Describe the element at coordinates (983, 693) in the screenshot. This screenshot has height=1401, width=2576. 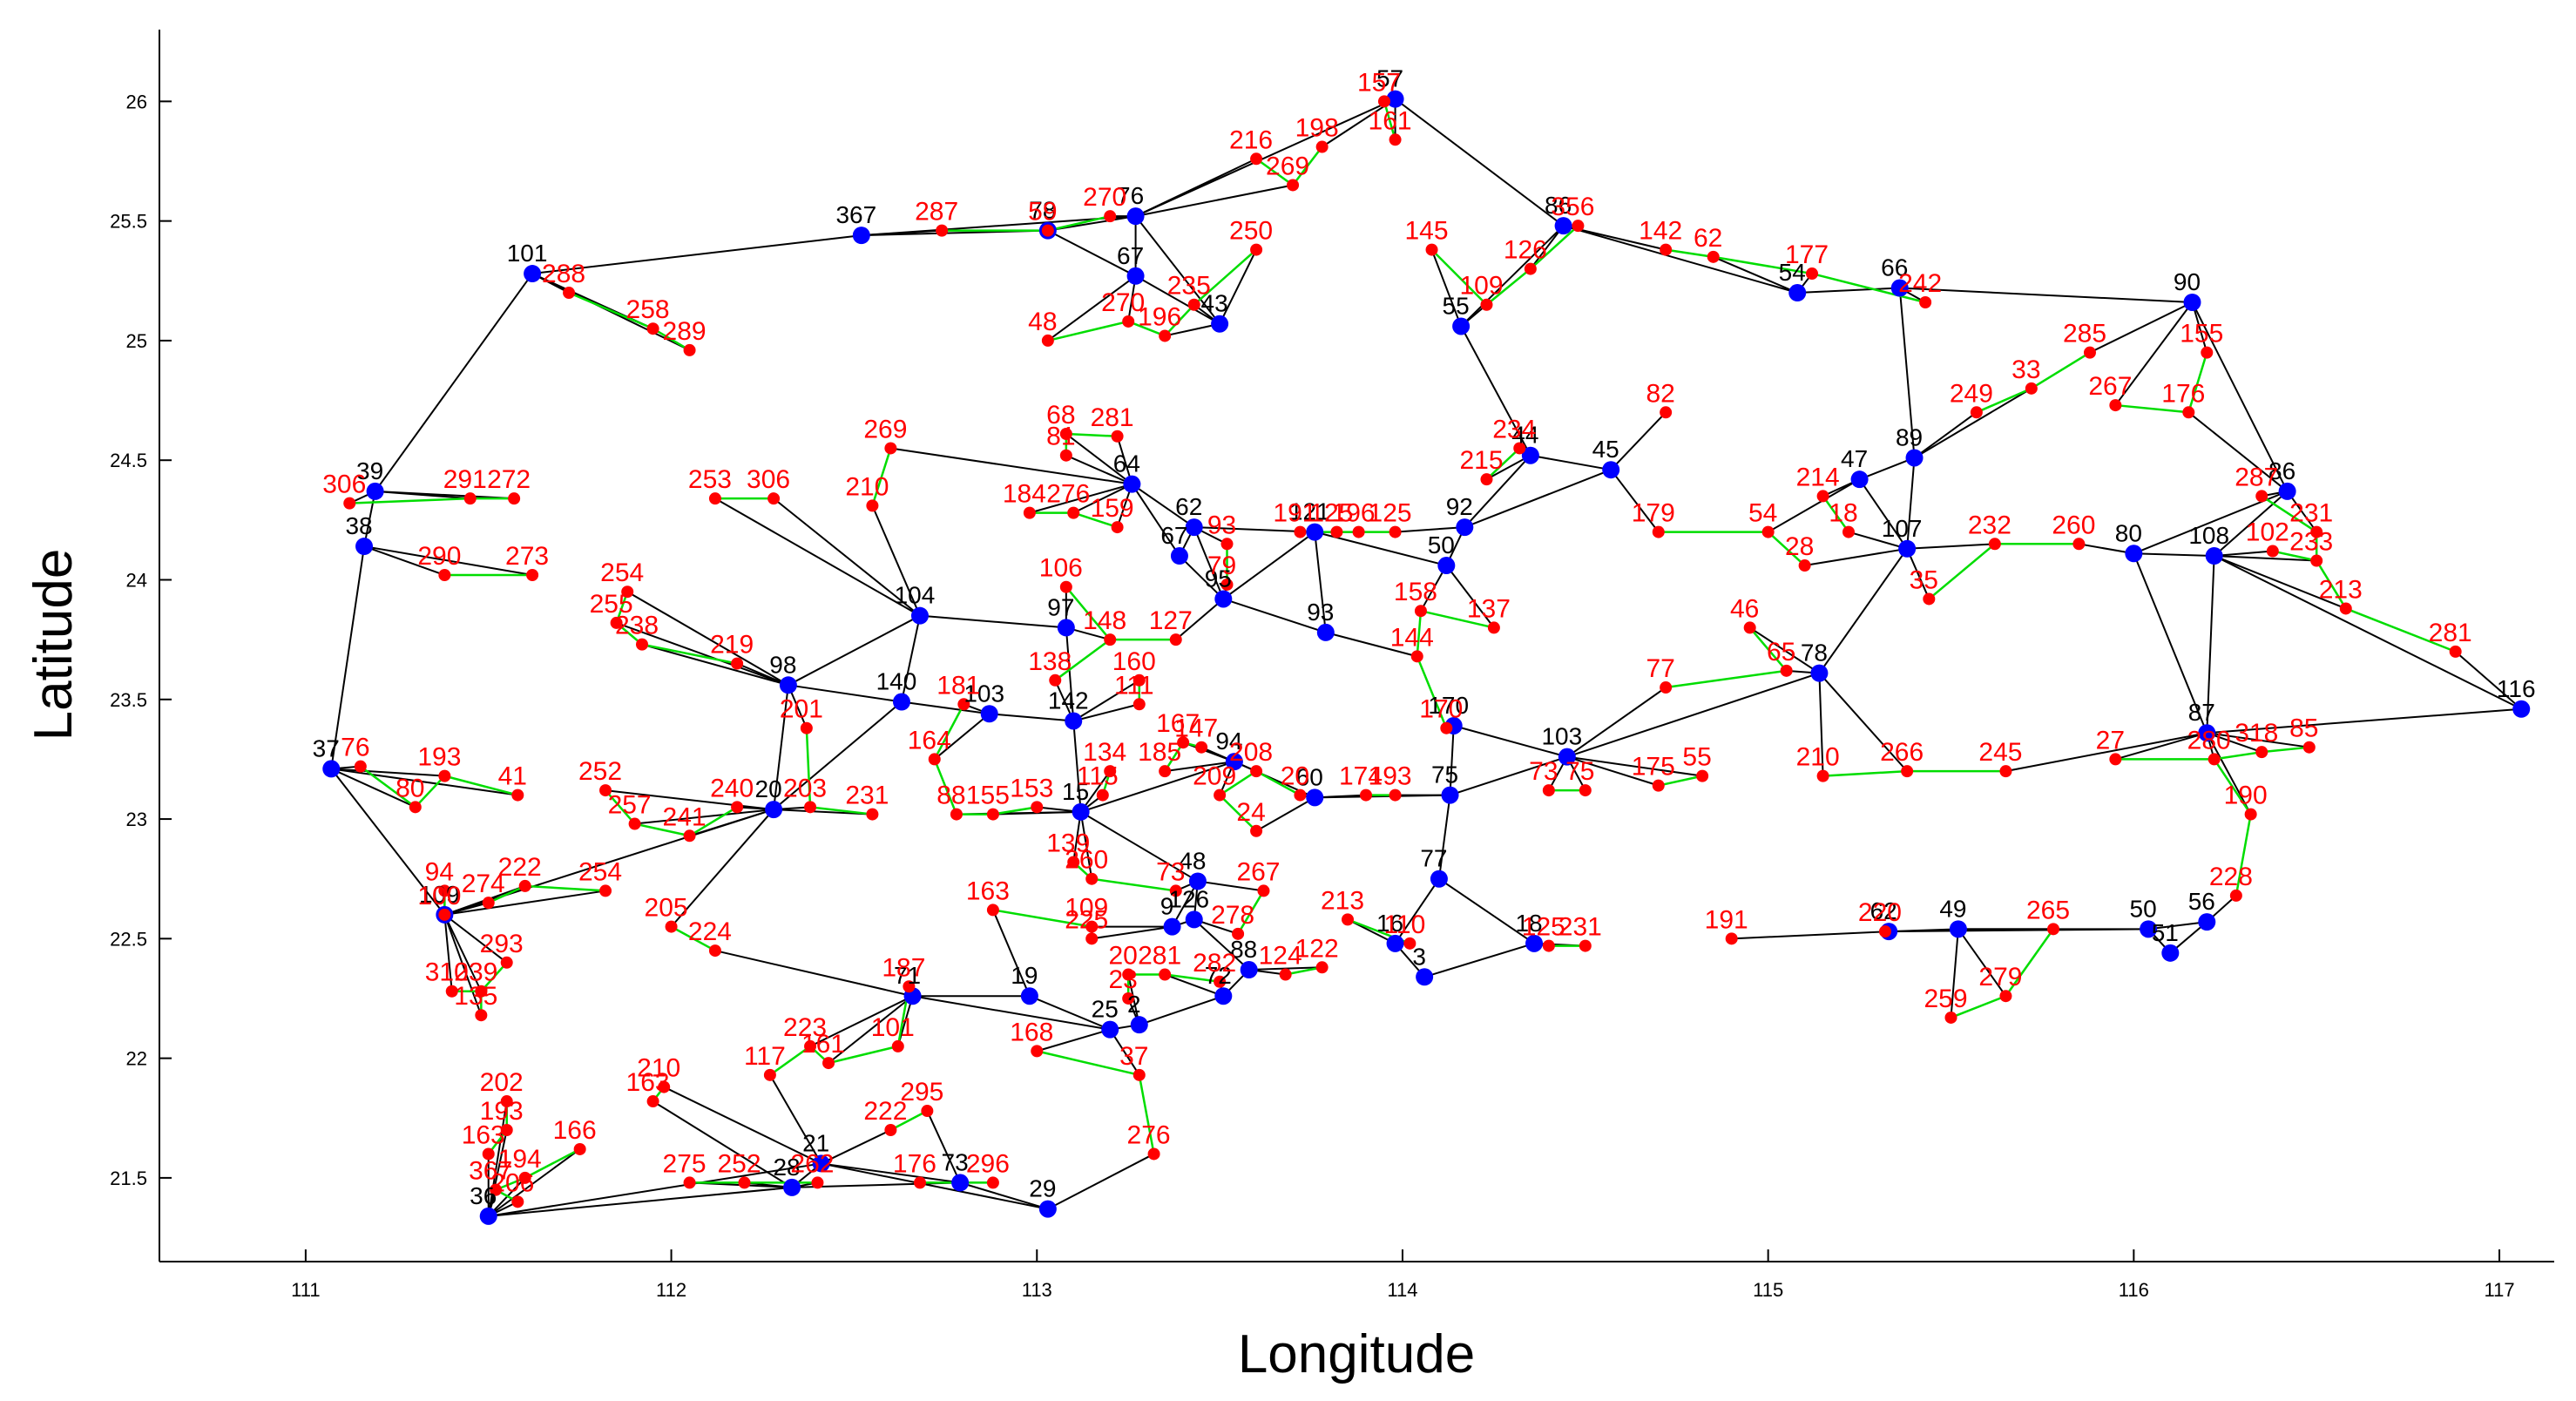
I see `blue-node-label: 103` at that location.